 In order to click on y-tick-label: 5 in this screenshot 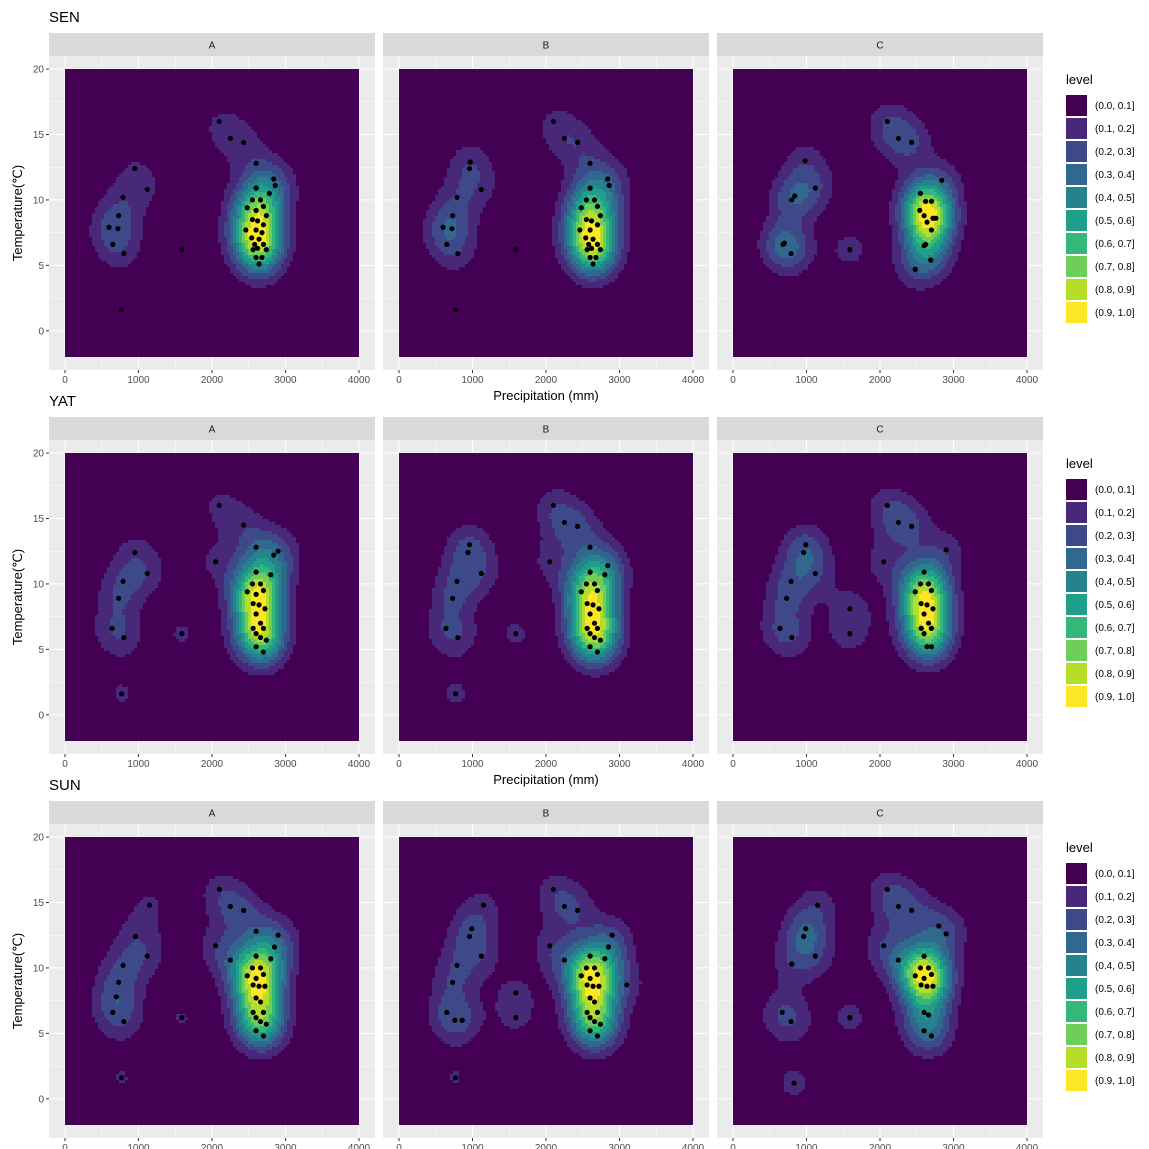, I will do `click(41, 650)`.